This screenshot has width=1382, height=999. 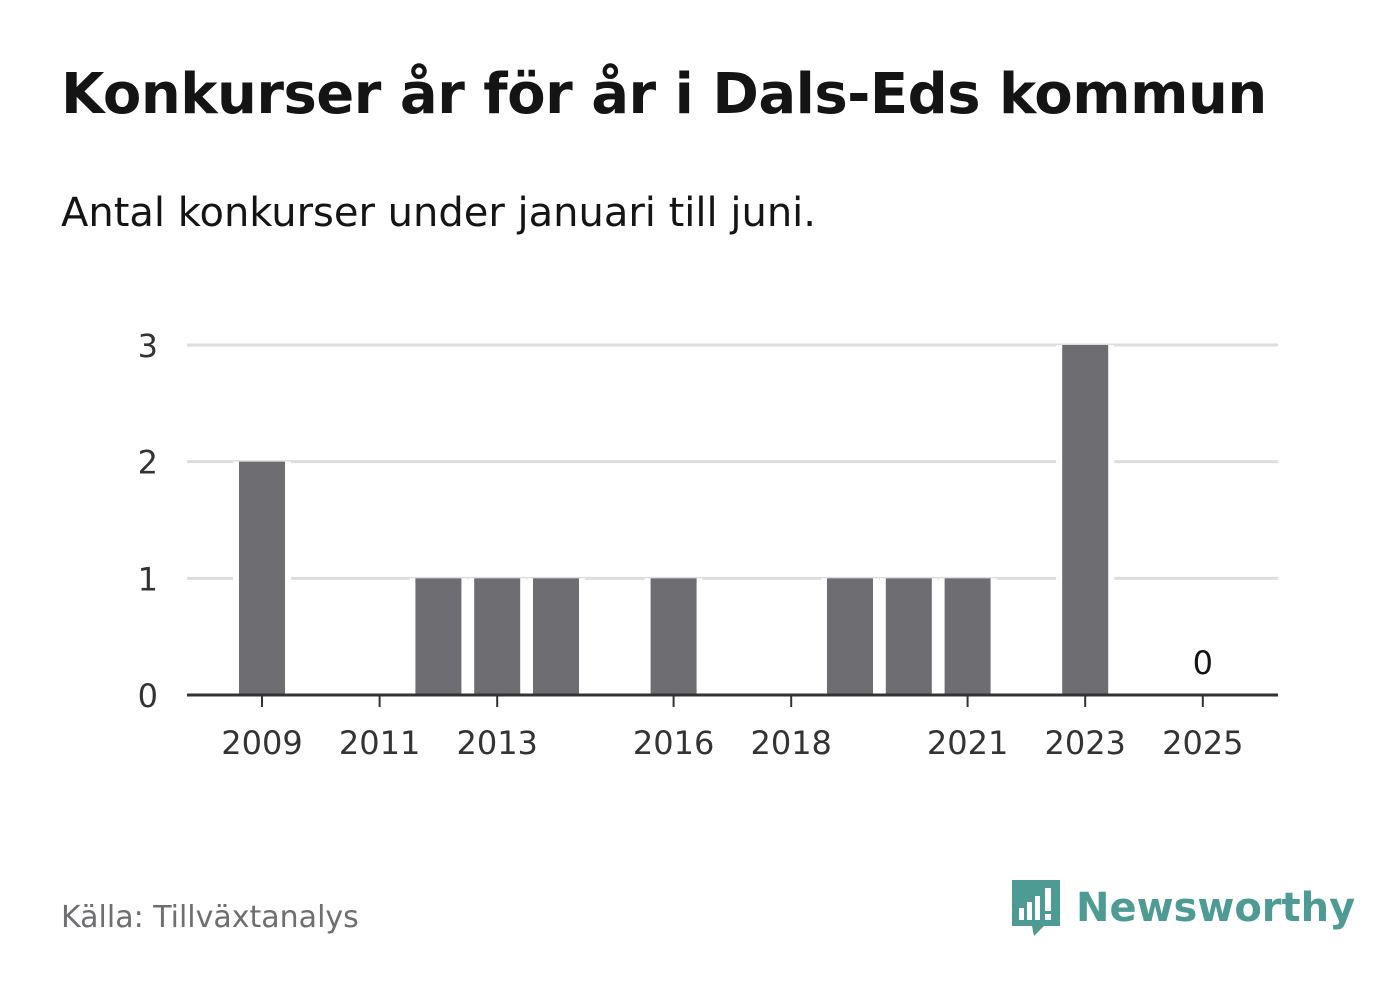 What do you see at coordinates (673, 743) in the screenshot?
I see `x-tick-label: 2016` at bounding box center [673, 743].